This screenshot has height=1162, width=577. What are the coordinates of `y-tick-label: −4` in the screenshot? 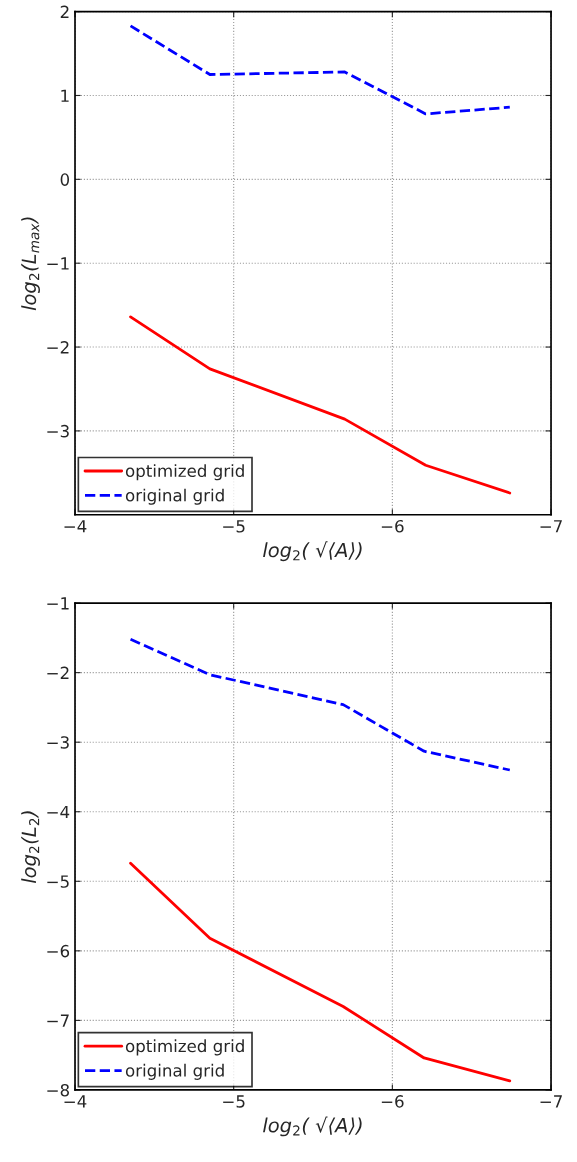 It's located at (58, 812).